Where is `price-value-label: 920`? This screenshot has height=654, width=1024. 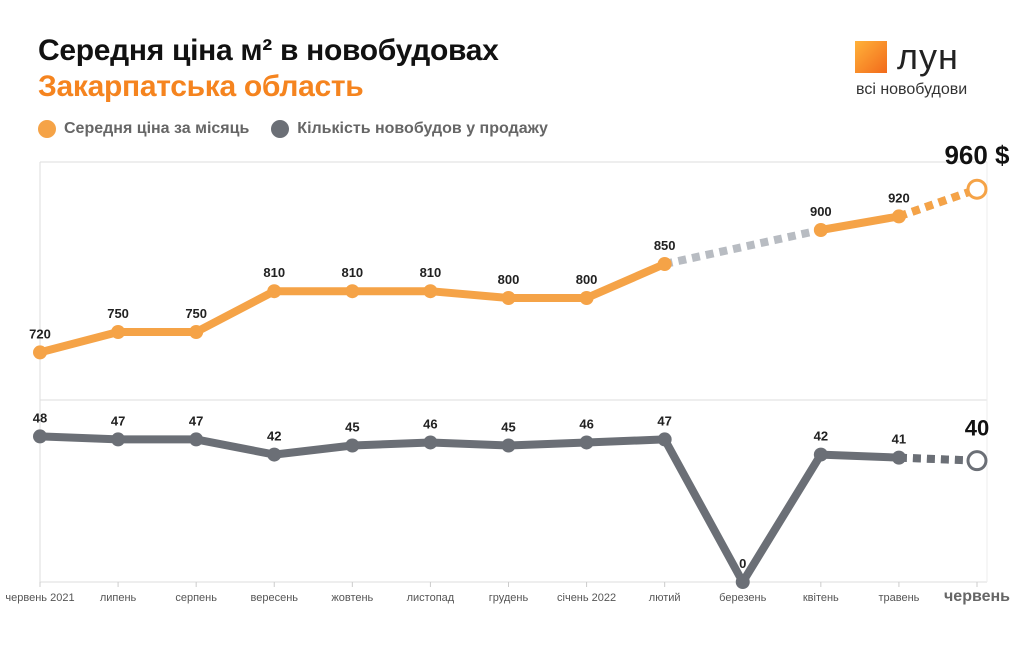 price-value-label: 920 is located at coordinates (899, 197).